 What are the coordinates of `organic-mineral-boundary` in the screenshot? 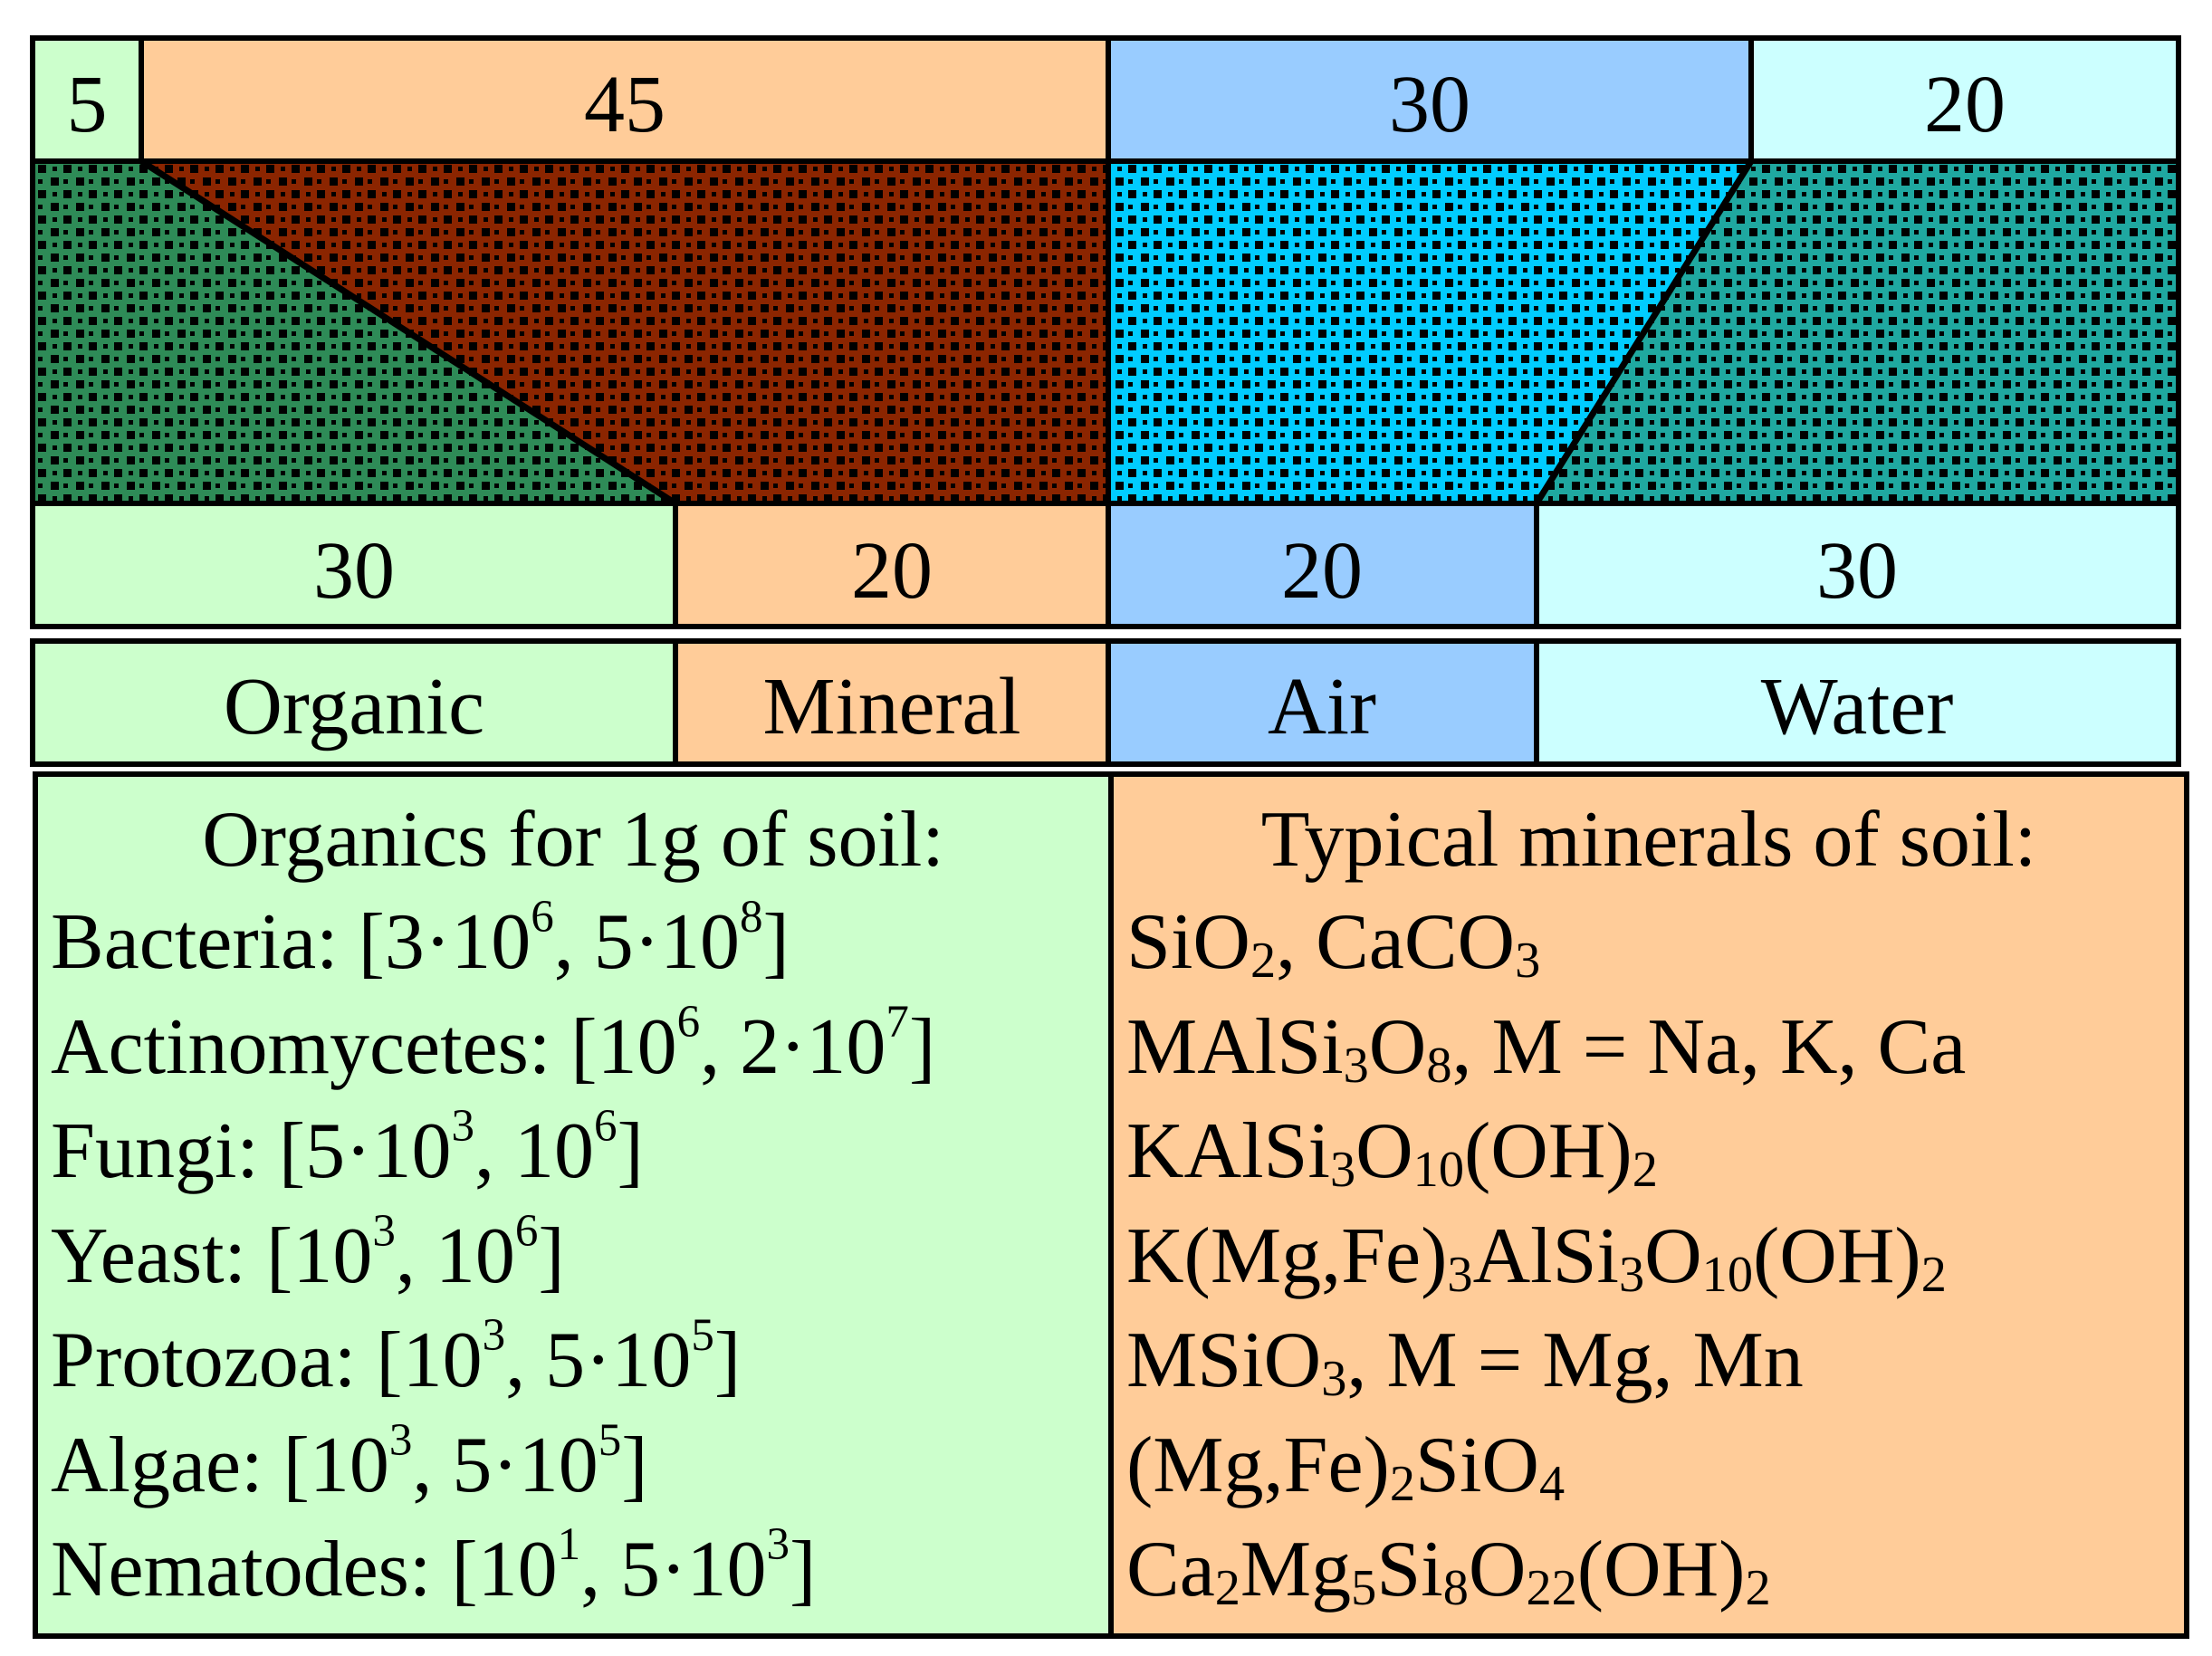 It's located at (408, 332).